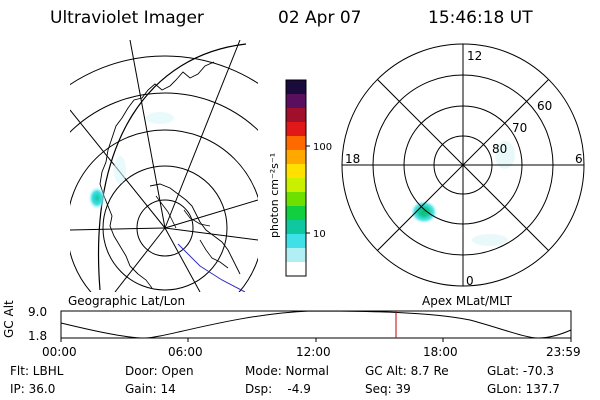  I want to click on time-tick-2359: 23:59, so click(563, 352).